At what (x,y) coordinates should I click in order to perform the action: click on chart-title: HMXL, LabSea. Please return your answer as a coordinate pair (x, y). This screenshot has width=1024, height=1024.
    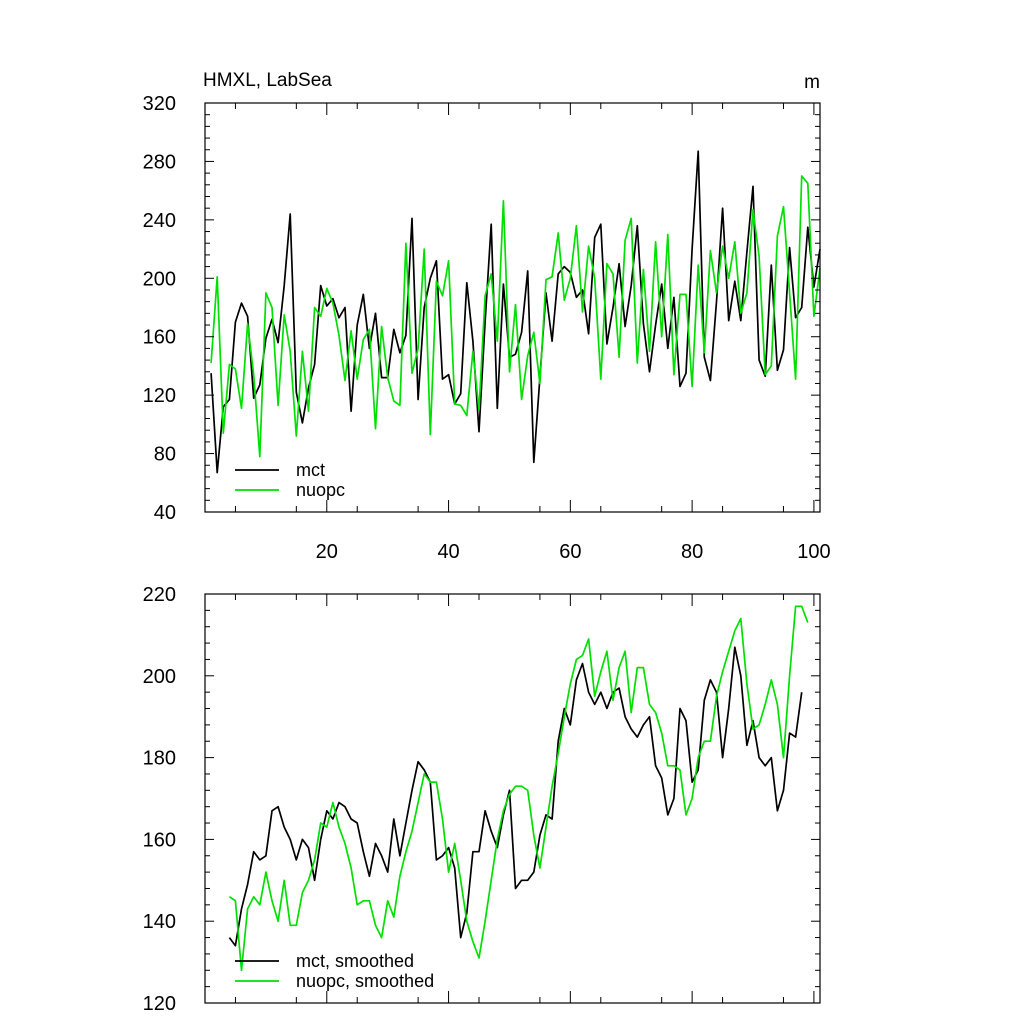
    Looking at the image, I should click on (267, 80).